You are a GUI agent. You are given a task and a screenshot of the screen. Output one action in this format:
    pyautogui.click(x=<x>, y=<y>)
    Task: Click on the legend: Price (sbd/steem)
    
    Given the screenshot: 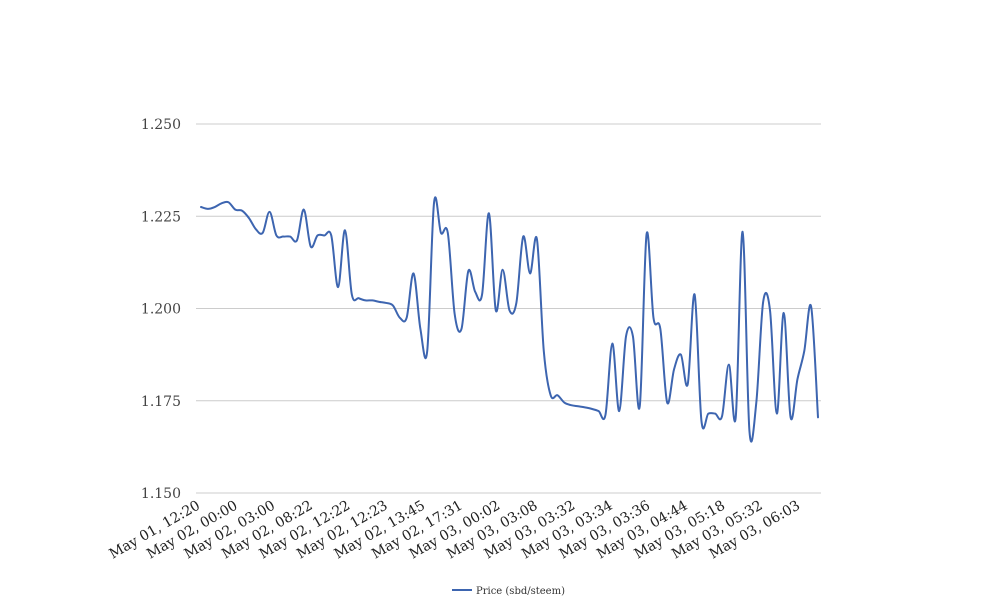 What is the action you would take?
    pyautogui.click(x=508, y=591)
    